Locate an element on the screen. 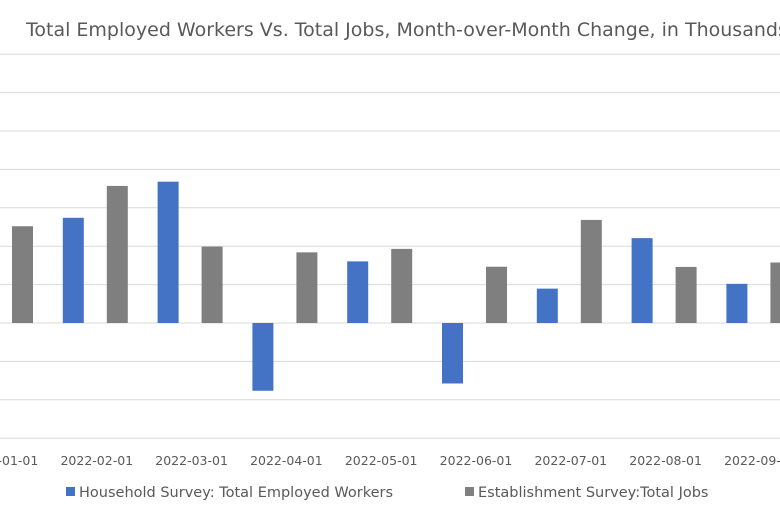  x-tick-label: 2022-05-01 is located at coordinates (381, 460).